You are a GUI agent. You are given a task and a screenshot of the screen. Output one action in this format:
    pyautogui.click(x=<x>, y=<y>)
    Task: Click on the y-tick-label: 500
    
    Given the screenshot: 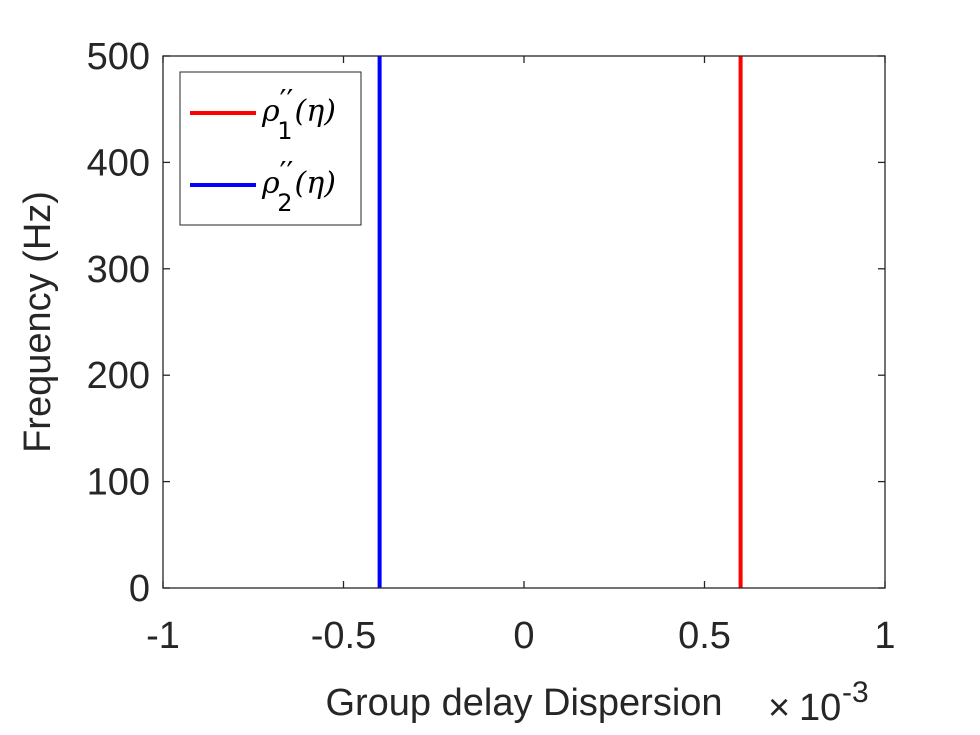 What is the action you would take?
    pyautogui.click(x=118, y=57)
    